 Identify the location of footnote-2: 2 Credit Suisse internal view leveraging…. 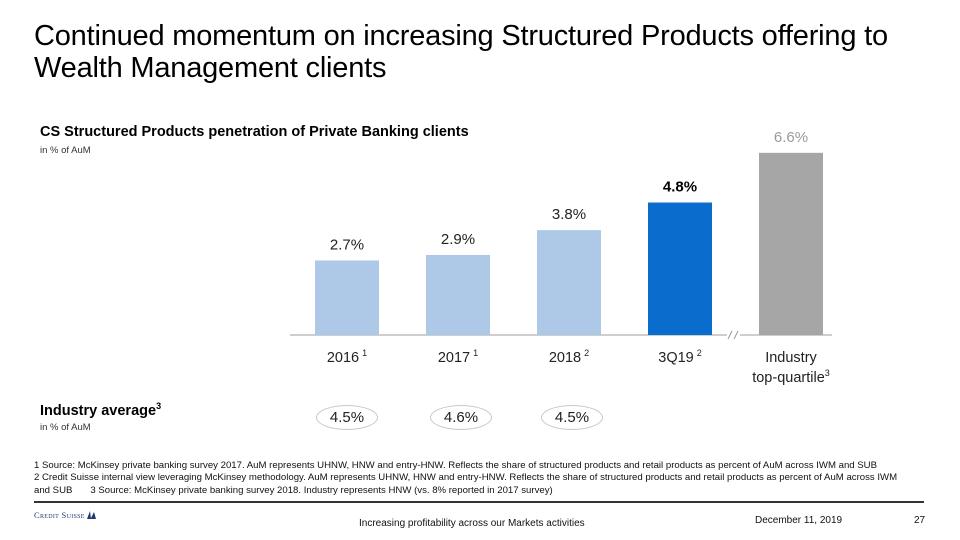
(466, 478).